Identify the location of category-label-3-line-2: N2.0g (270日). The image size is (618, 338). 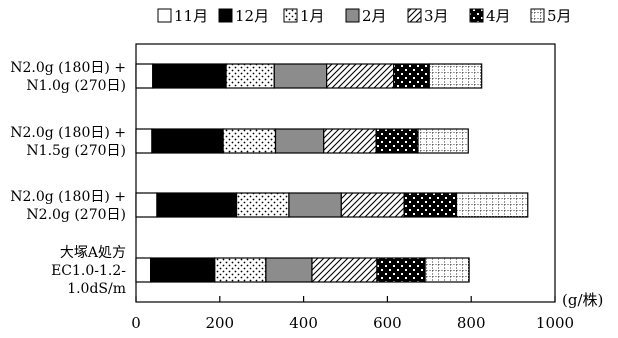
(76, 215).